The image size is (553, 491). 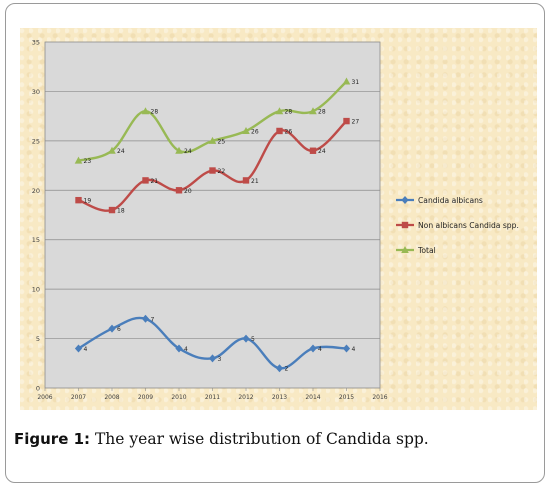 What do you see at coordinates (312, 397) in the screenshot?
I see `x-tick-label: 2014` at bounding box center [312, 397].